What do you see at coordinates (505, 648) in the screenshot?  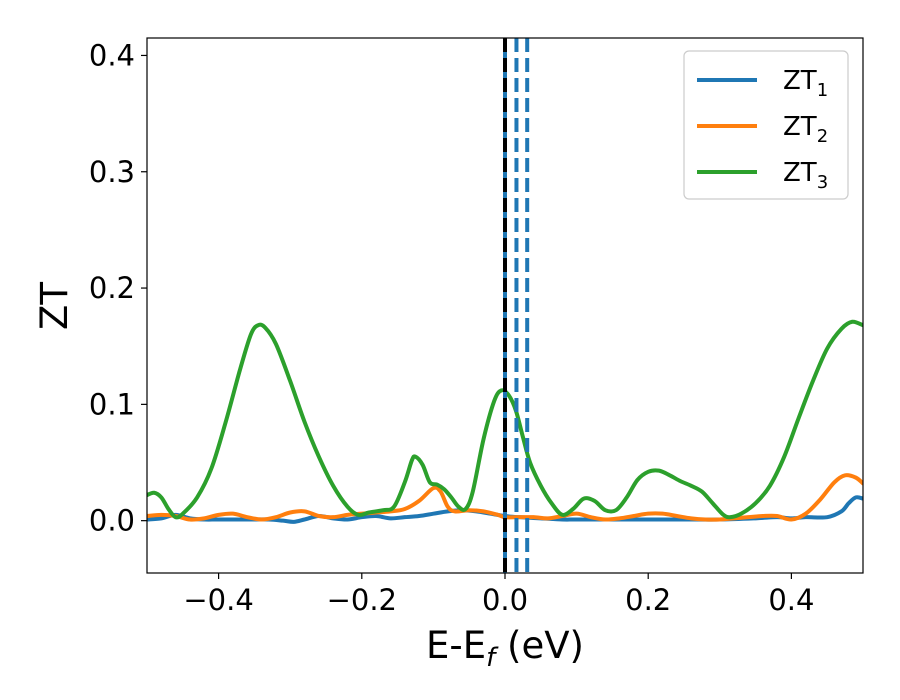 I see `x-axis-title: E-Ef (eV)` at bounding box center [505, 648].